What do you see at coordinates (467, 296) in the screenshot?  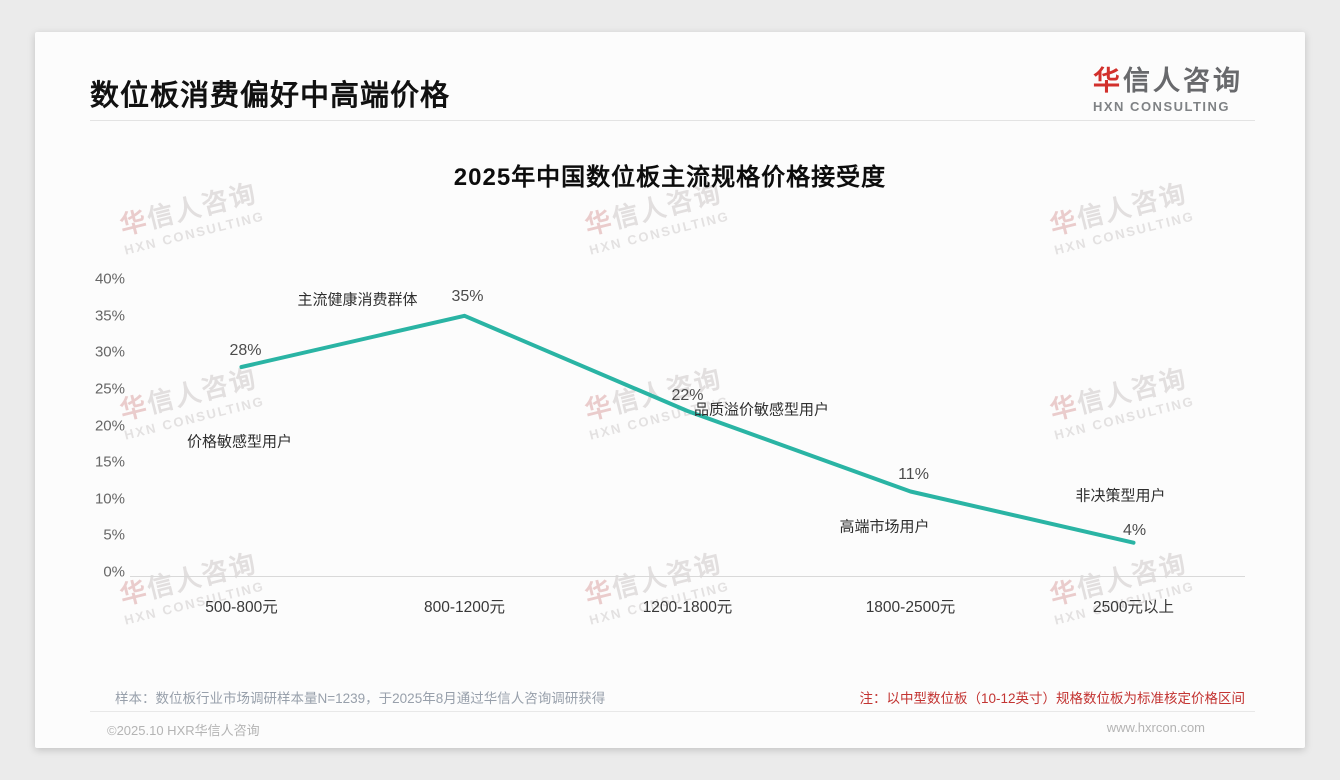 I see `data-point-value: 35%` at bounding box center [467, 296].